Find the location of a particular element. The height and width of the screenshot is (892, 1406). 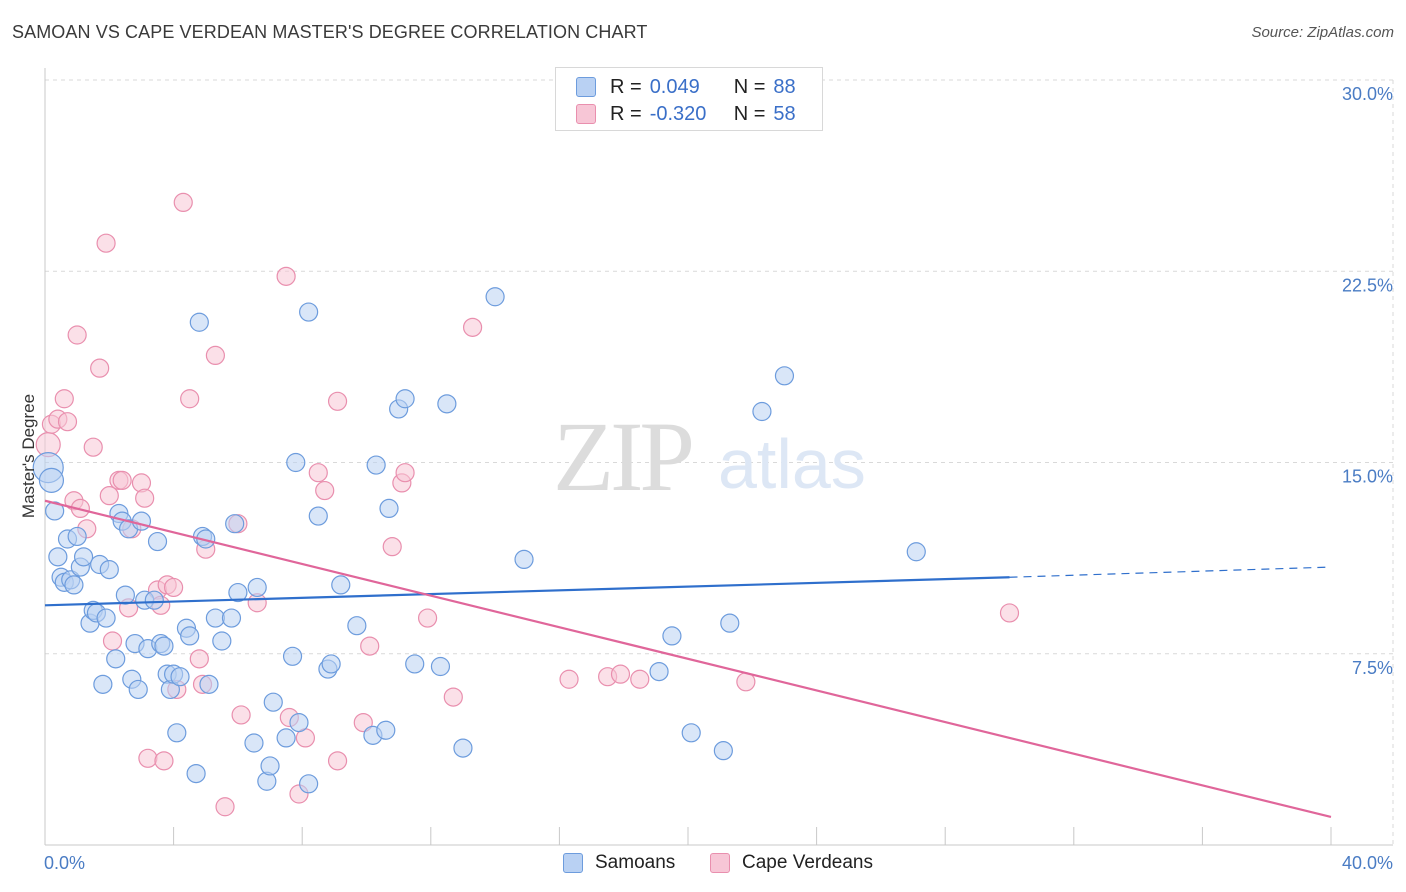

legend-r-value: 0.049 is located at coordinates (674, 86).